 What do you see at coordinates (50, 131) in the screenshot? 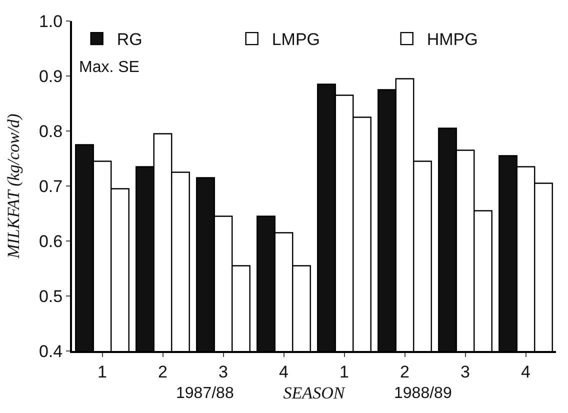
I see `y-tick-label: 0.8` at bounding box center [50, 131].